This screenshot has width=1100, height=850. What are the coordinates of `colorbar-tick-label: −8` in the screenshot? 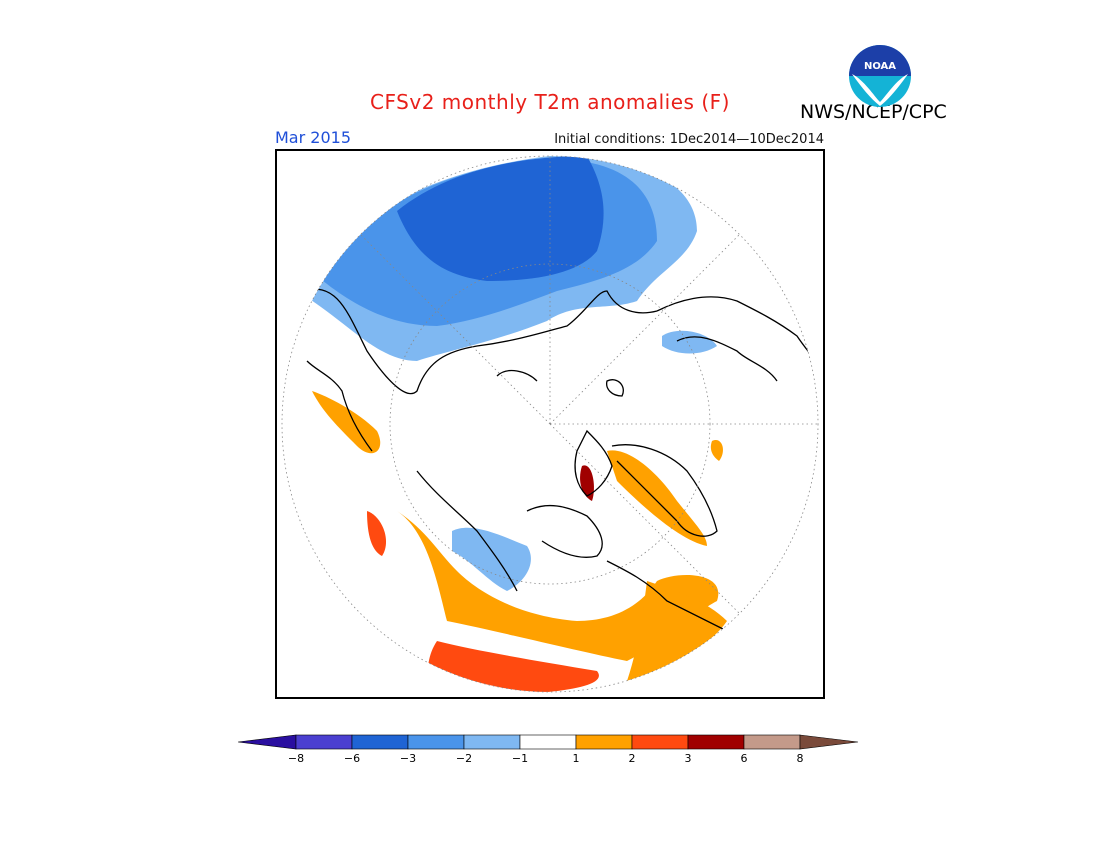 It's located at (296, 758).